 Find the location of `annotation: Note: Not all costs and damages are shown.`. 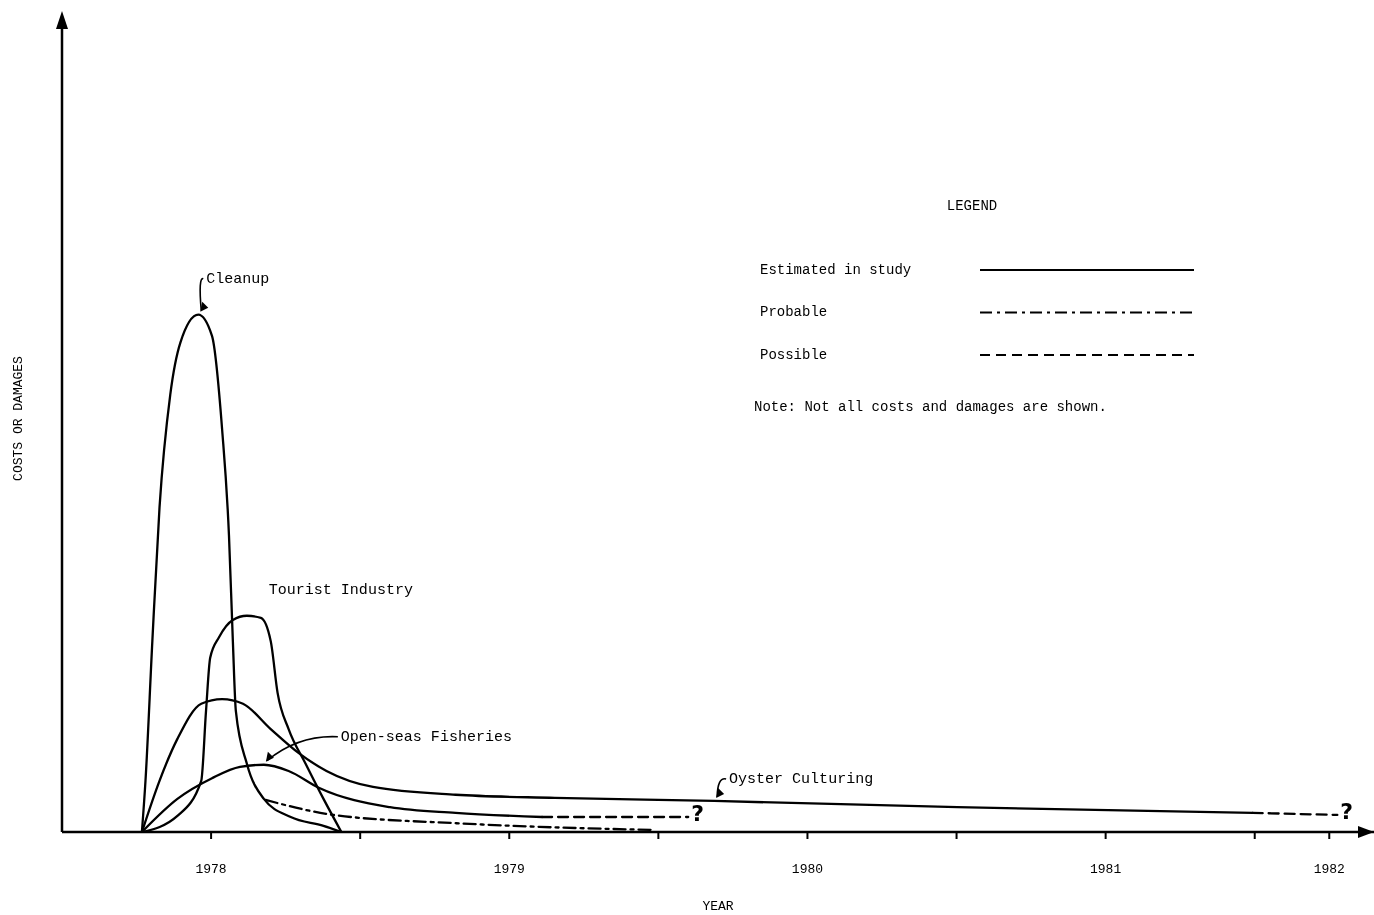

annotation: Note: Not all costs and damages are shown. is located at coordinates (930, 407).